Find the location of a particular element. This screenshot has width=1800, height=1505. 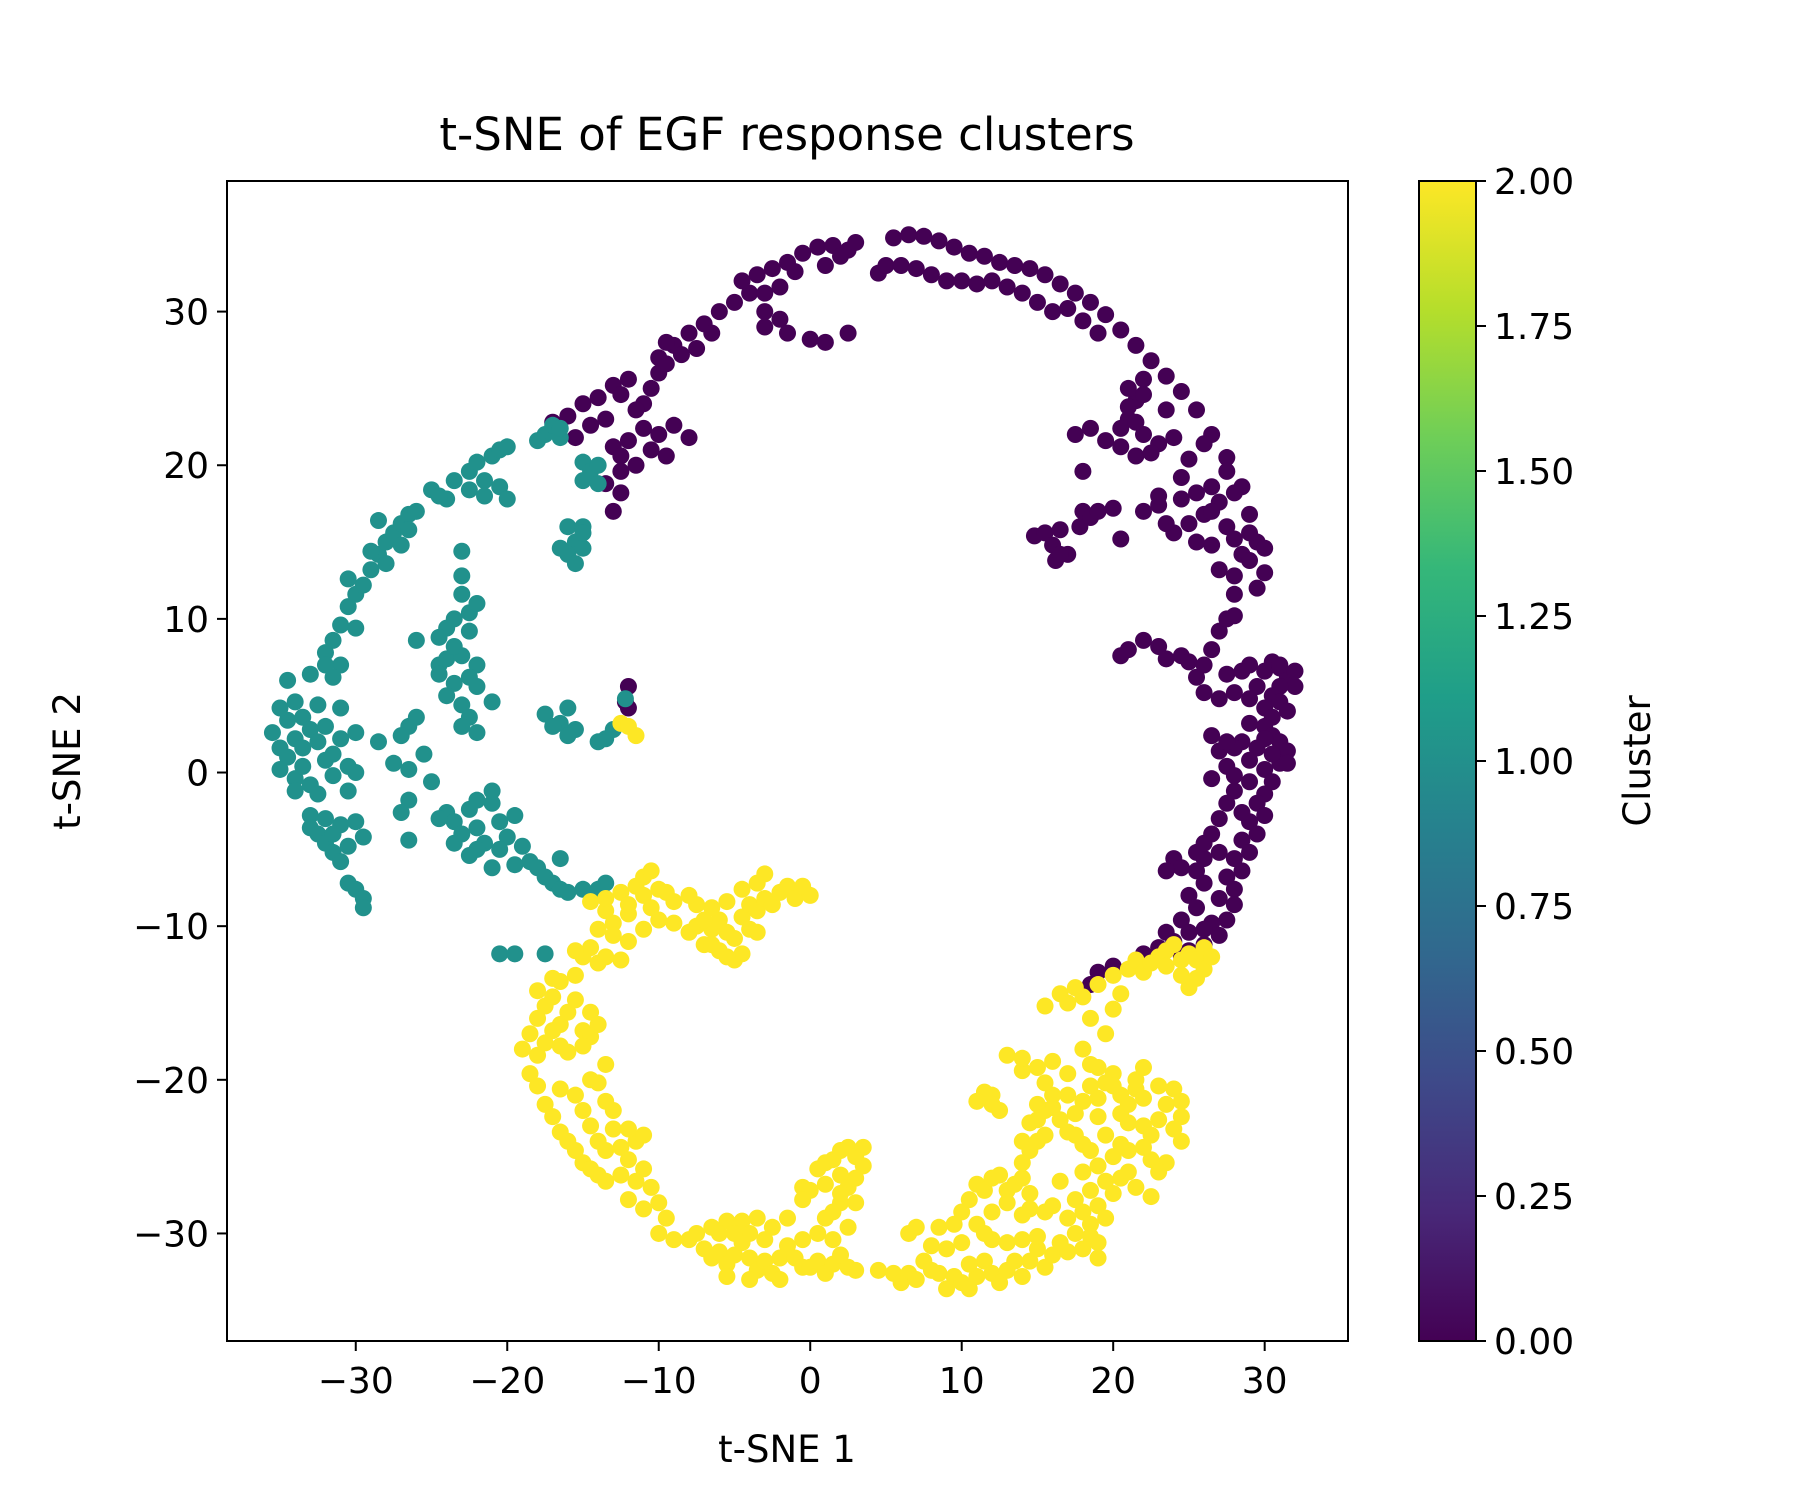

x-tick-label: 30 is located at coordinates (1265, 1381).